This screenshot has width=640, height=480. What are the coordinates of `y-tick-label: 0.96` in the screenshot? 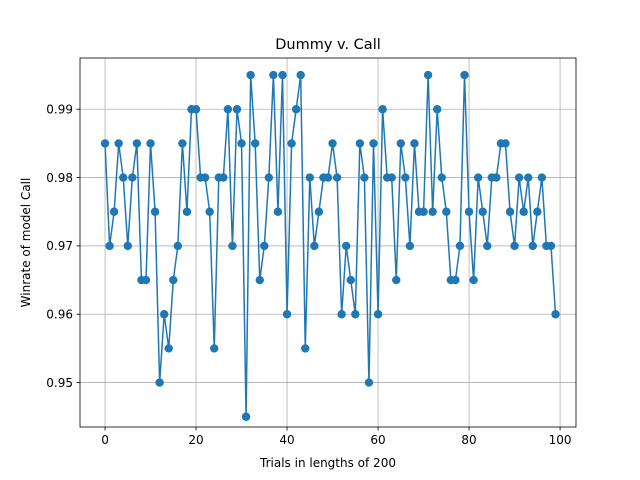 It's located at (59, 315).